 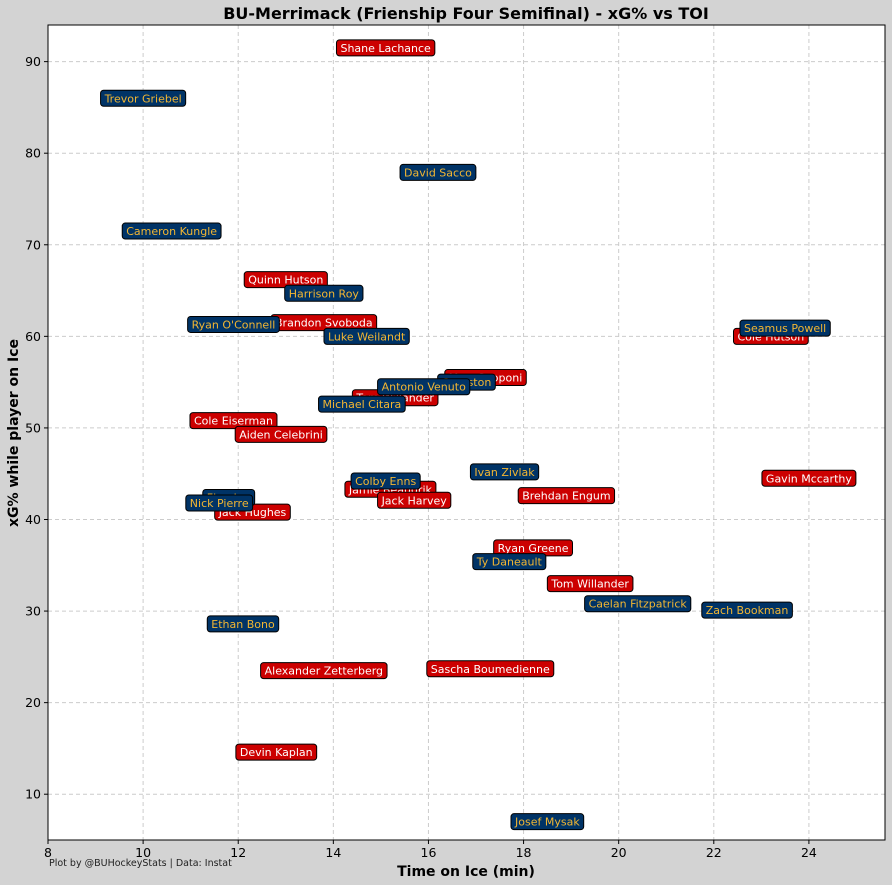 What do you see at coordinates (324, 323) in the screenshot?
I see `player-point: Brandon Svoboda` at bounding box center [324, 323].